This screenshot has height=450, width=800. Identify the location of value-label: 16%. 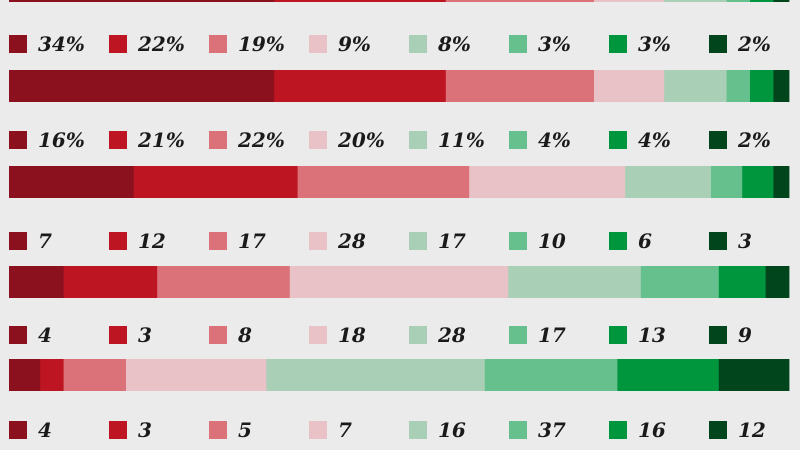
(61, 140).